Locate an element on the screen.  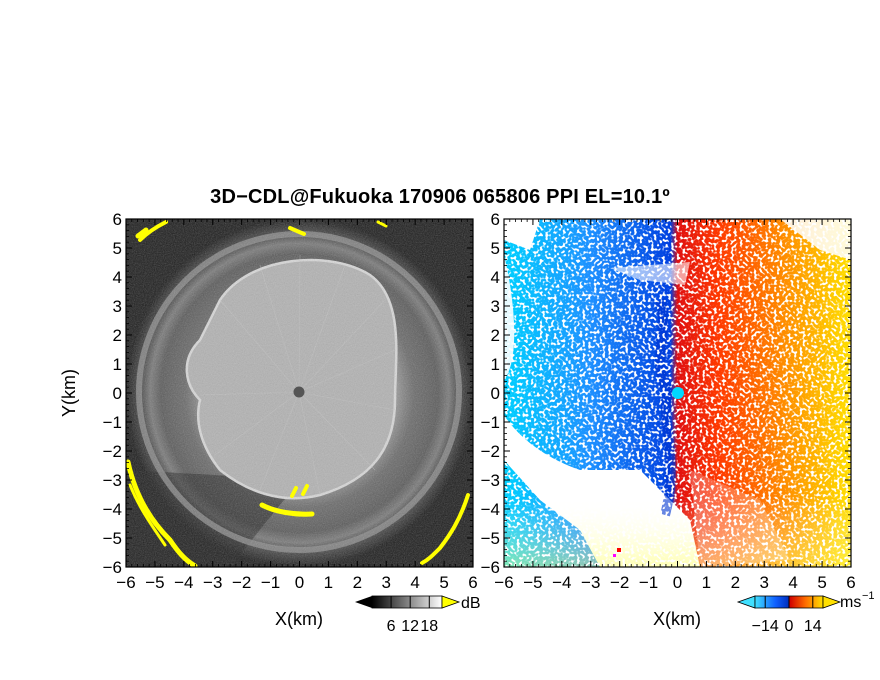
snr-colorbar-unit: dB is located at coordinates (471, 603).